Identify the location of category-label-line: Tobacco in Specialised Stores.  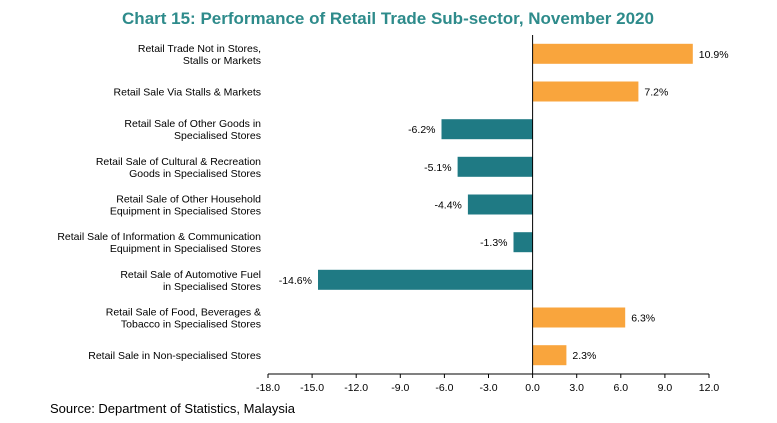
(191, 325).